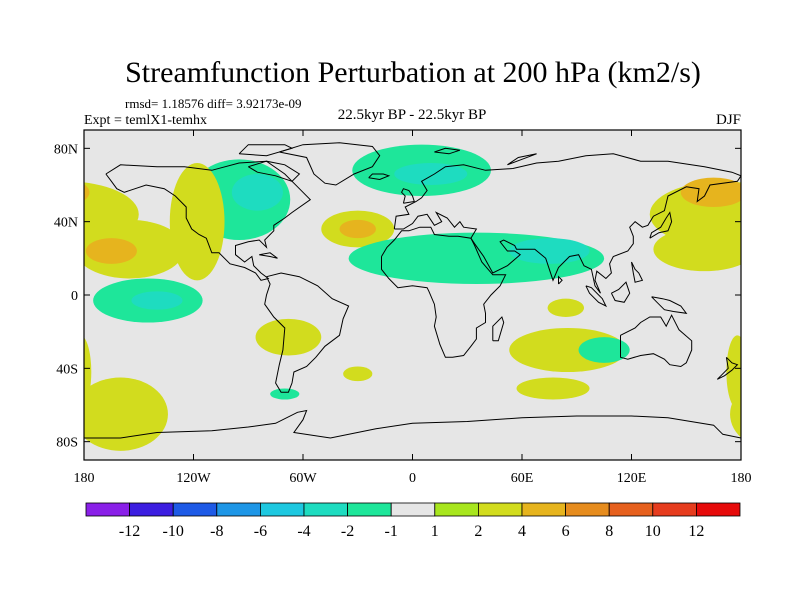  Describe the element at coordinates (696, 531) in the screenshot. I see `colorbar-label-13: 12` at that location.